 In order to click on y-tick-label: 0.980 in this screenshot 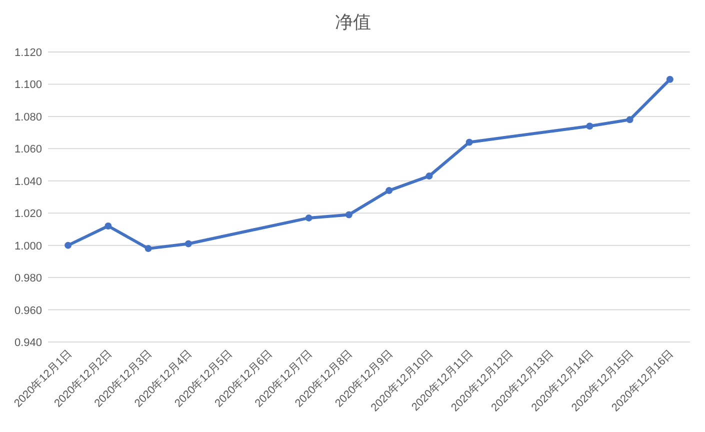, I will do `click(28, 278)`.